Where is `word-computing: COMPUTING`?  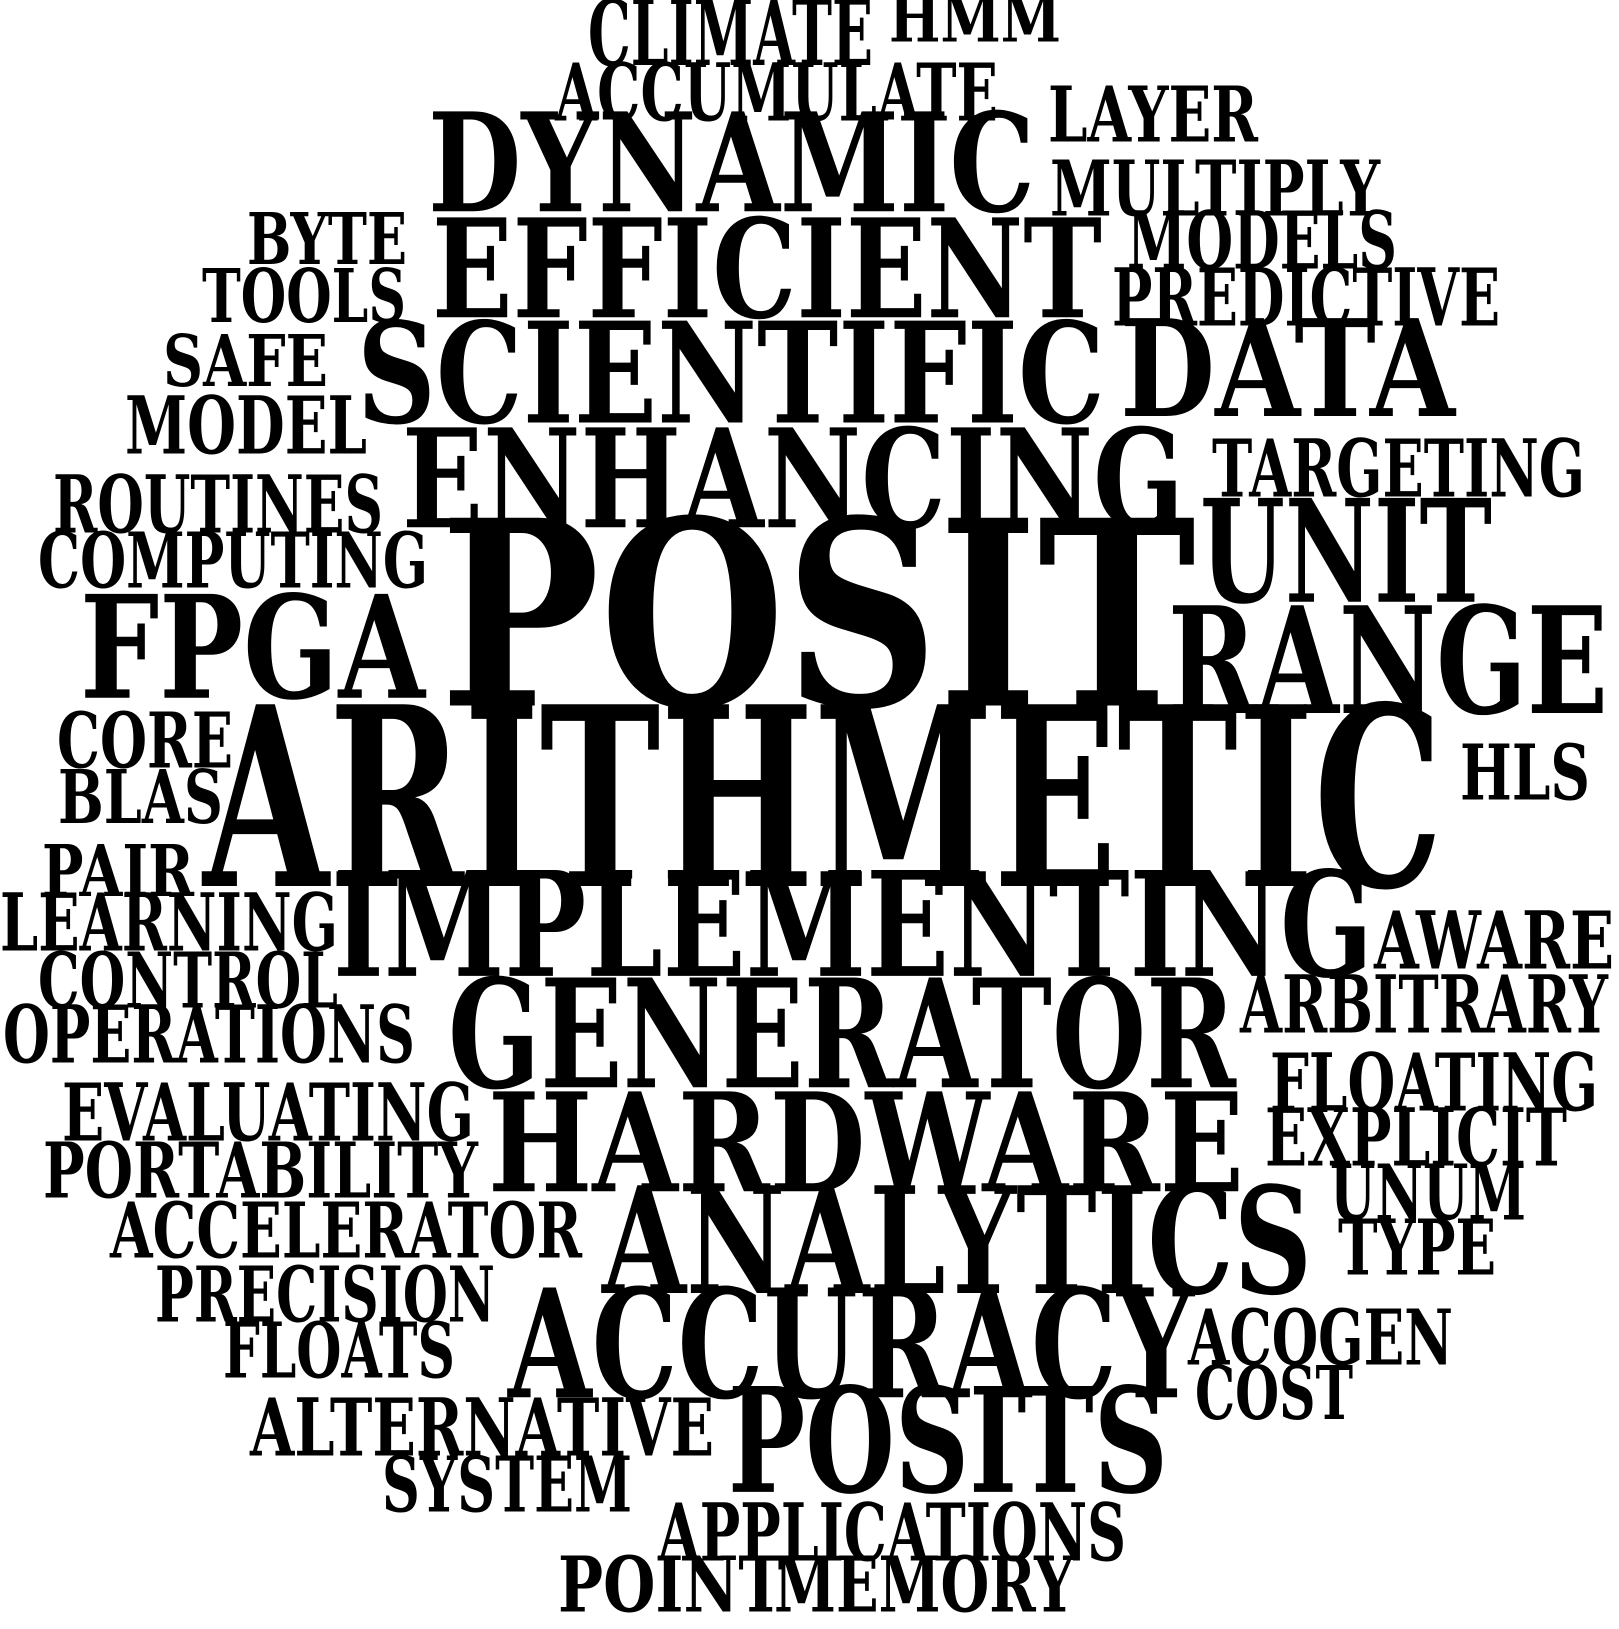 word-computing: COMPUTING is located at coordinates (233, 560).